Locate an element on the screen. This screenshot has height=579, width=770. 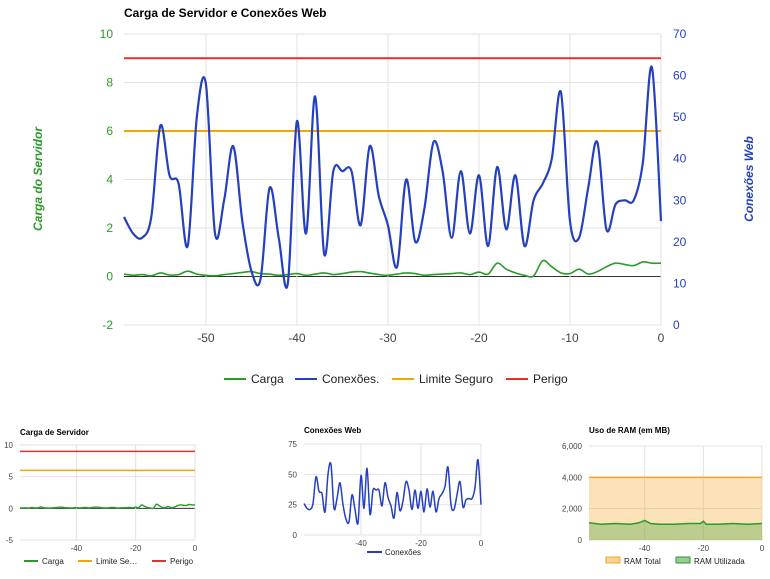
mini-chart-title: Conexões Web is located at coordinates (332, 430).